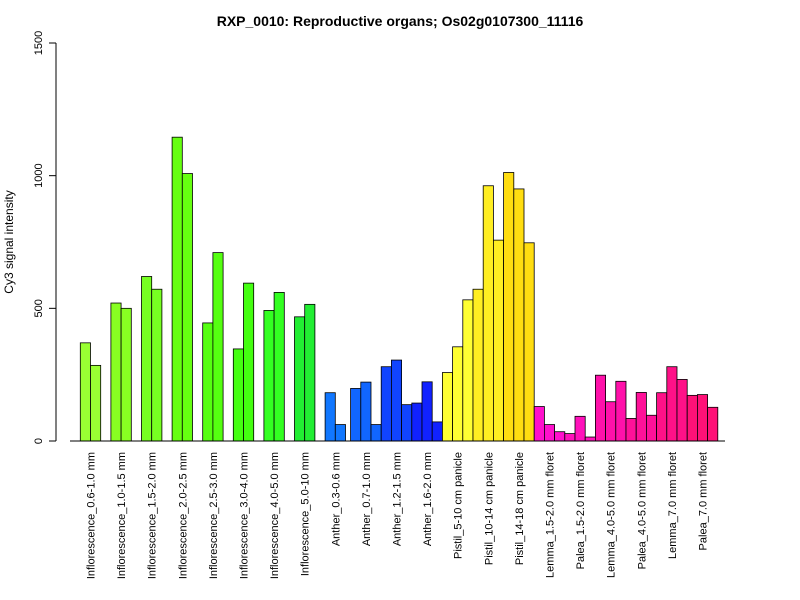 This screenshot has height=600, width=800. Describe the element at coordinates (704, 501) in the screenshot. I see `x-tick-label: Palea_7.0 mm floret` at that location.